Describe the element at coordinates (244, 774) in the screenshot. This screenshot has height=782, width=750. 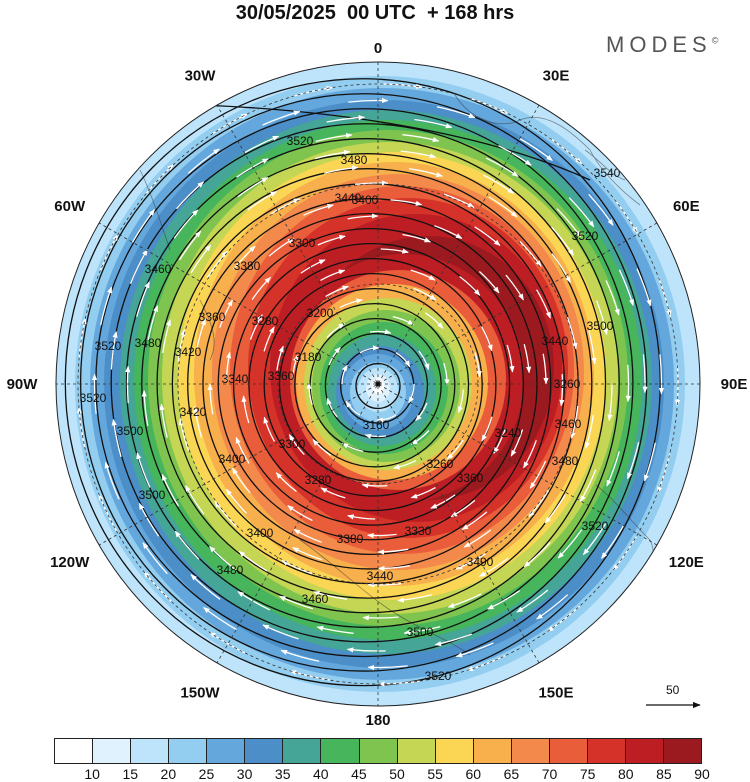
I see `colorbar-tick-label: 30` at that location.